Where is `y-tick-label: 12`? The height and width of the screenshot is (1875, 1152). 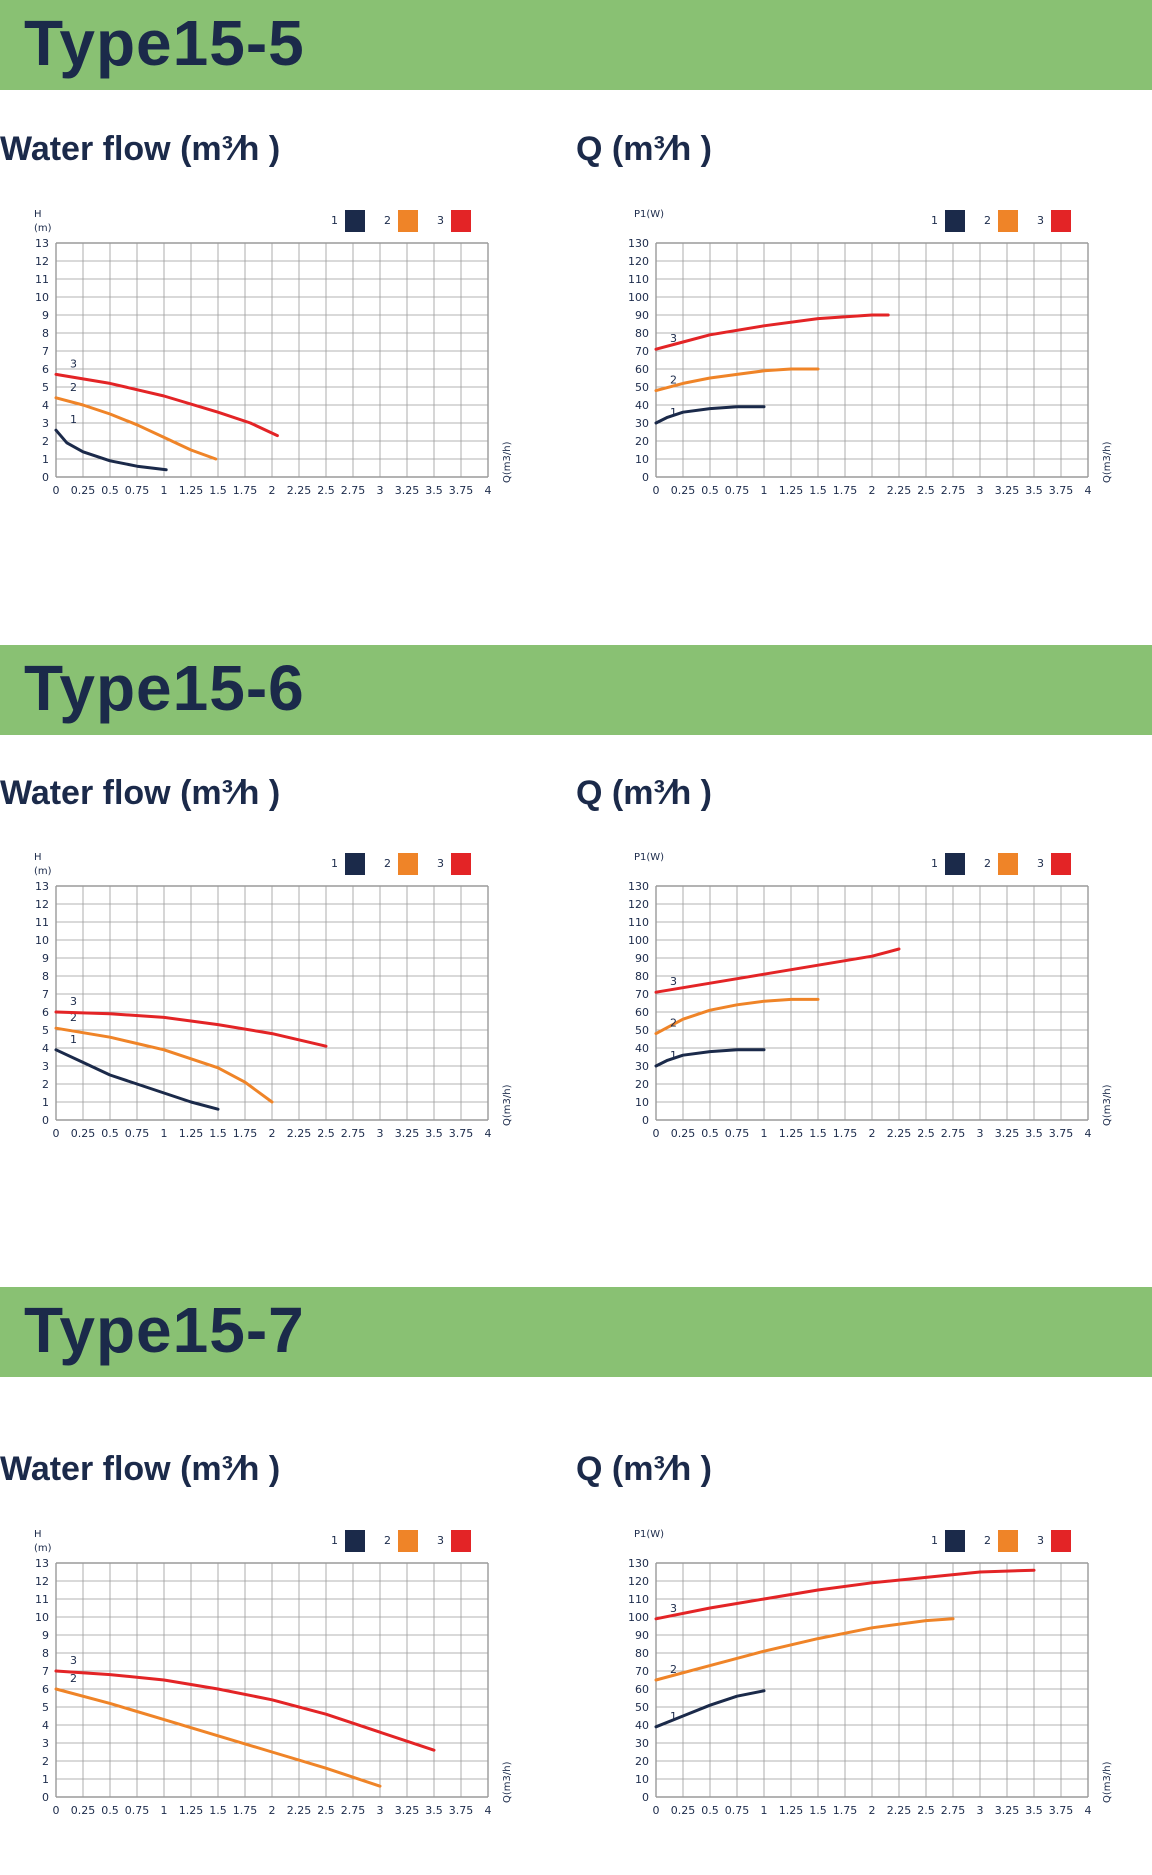
y-tick-label: 12 is located at coordinates (42, 1581).